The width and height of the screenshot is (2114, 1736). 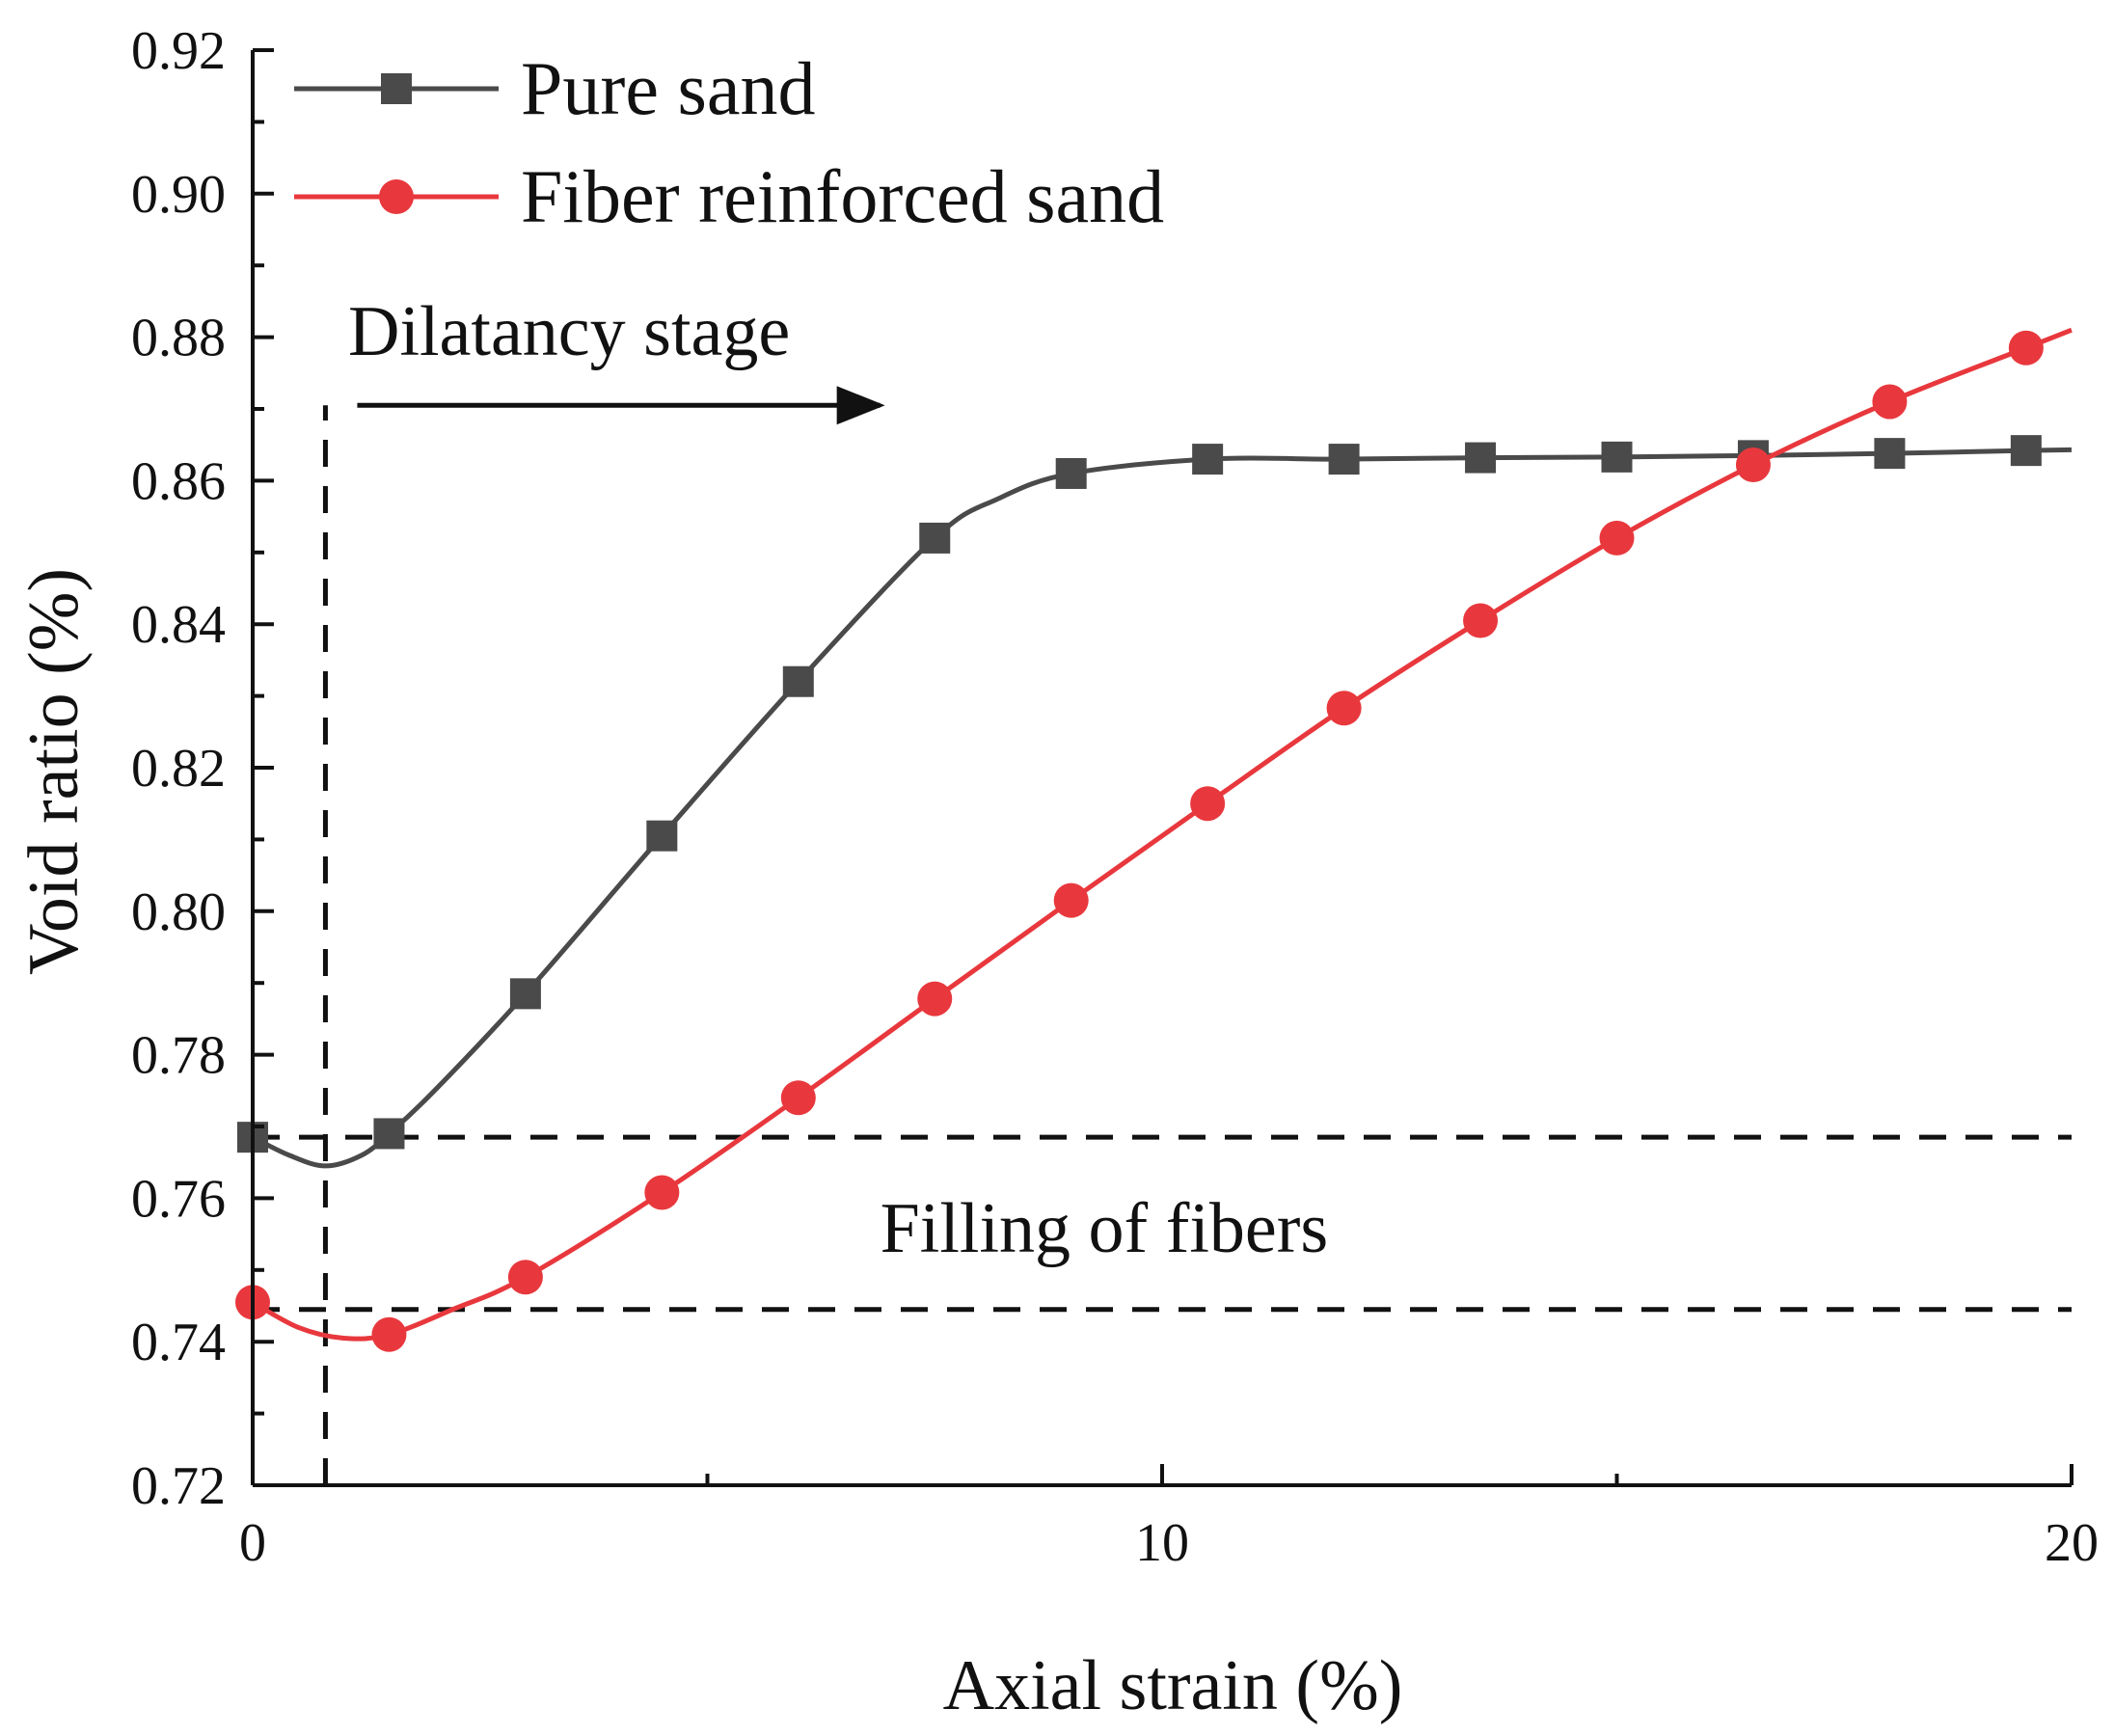 What do you see at coordinates (178, 1486) in the screenshot?
I see `y-tick-label: 0.72` at bounding box center [178, 1486].